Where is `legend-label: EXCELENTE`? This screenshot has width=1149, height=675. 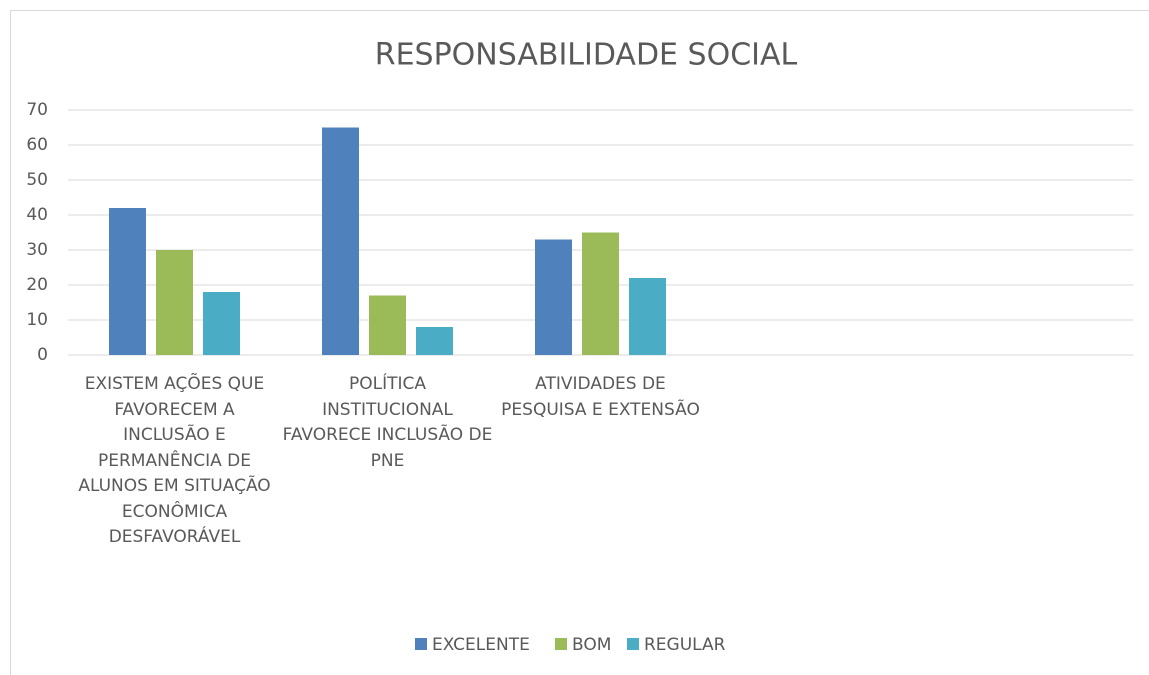
legend-label: EXCELENTE is located at coordinates (481, 645).